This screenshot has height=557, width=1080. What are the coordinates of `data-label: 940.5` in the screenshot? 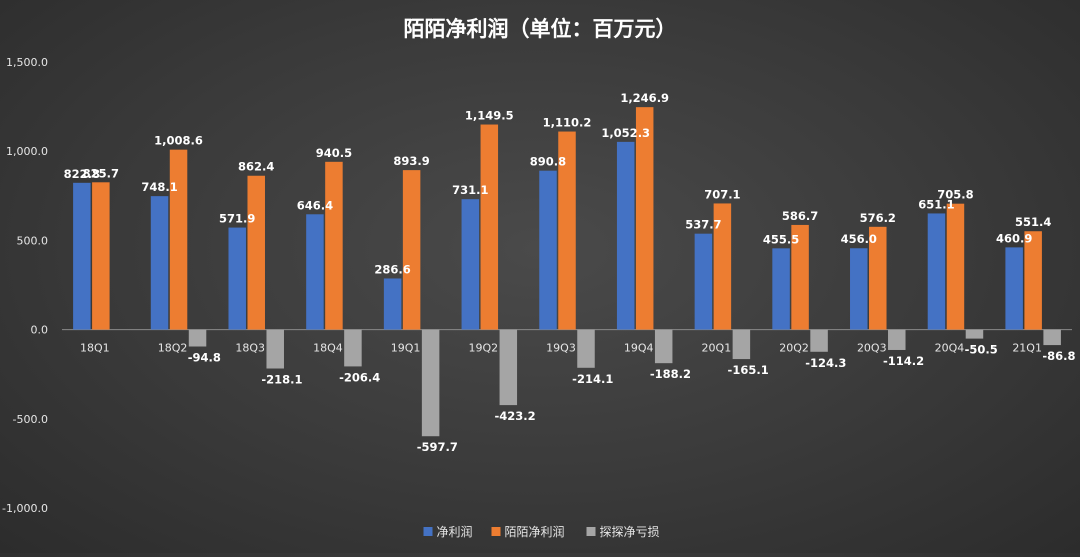 It's located at (334, 153).